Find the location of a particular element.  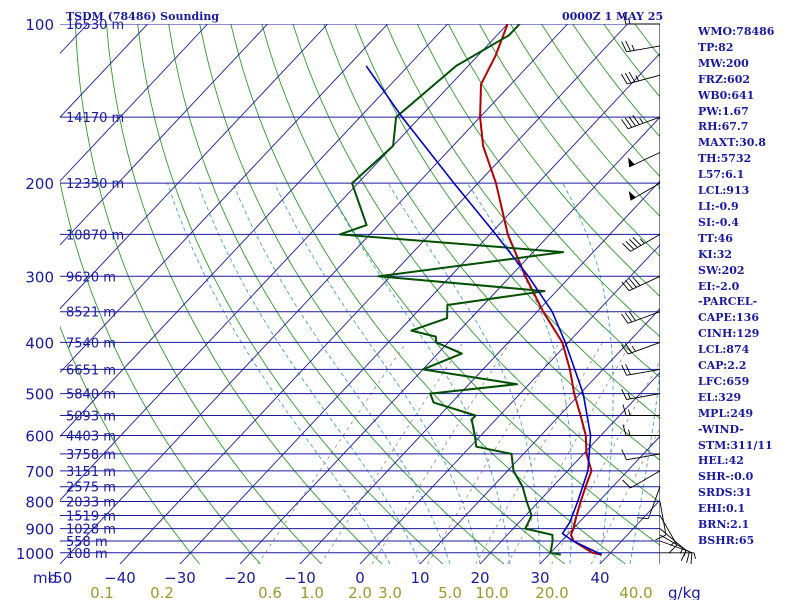

height-label: 1519 m is located at coordinates (91, 516).